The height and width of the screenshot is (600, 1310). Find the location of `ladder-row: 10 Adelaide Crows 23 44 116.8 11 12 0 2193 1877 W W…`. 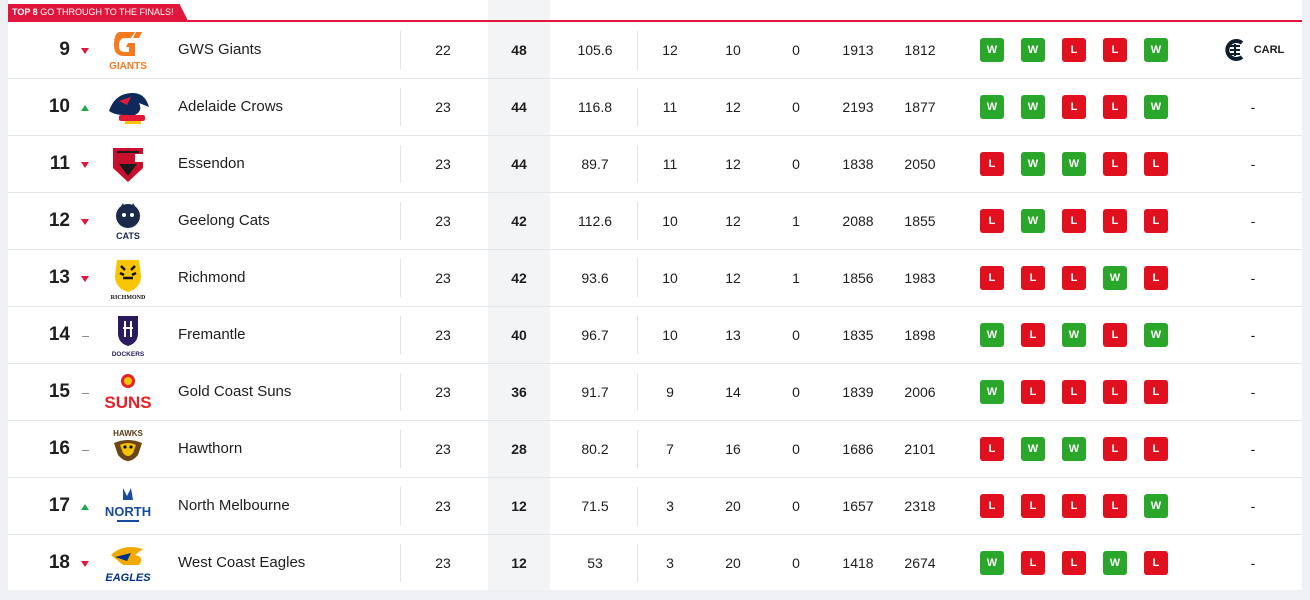

ladder-row: 10 Adelaide Crows 23 44 116.8 11 12 0 2193 1877 W W… is located at coordinates (655, 107).